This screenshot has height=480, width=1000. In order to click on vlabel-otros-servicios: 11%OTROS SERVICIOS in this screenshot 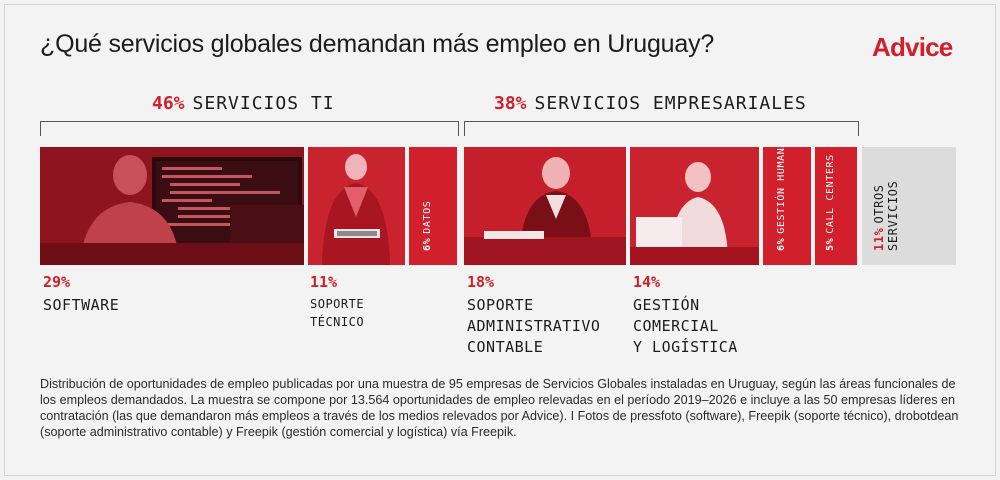, I will do `click(886, 199)`.